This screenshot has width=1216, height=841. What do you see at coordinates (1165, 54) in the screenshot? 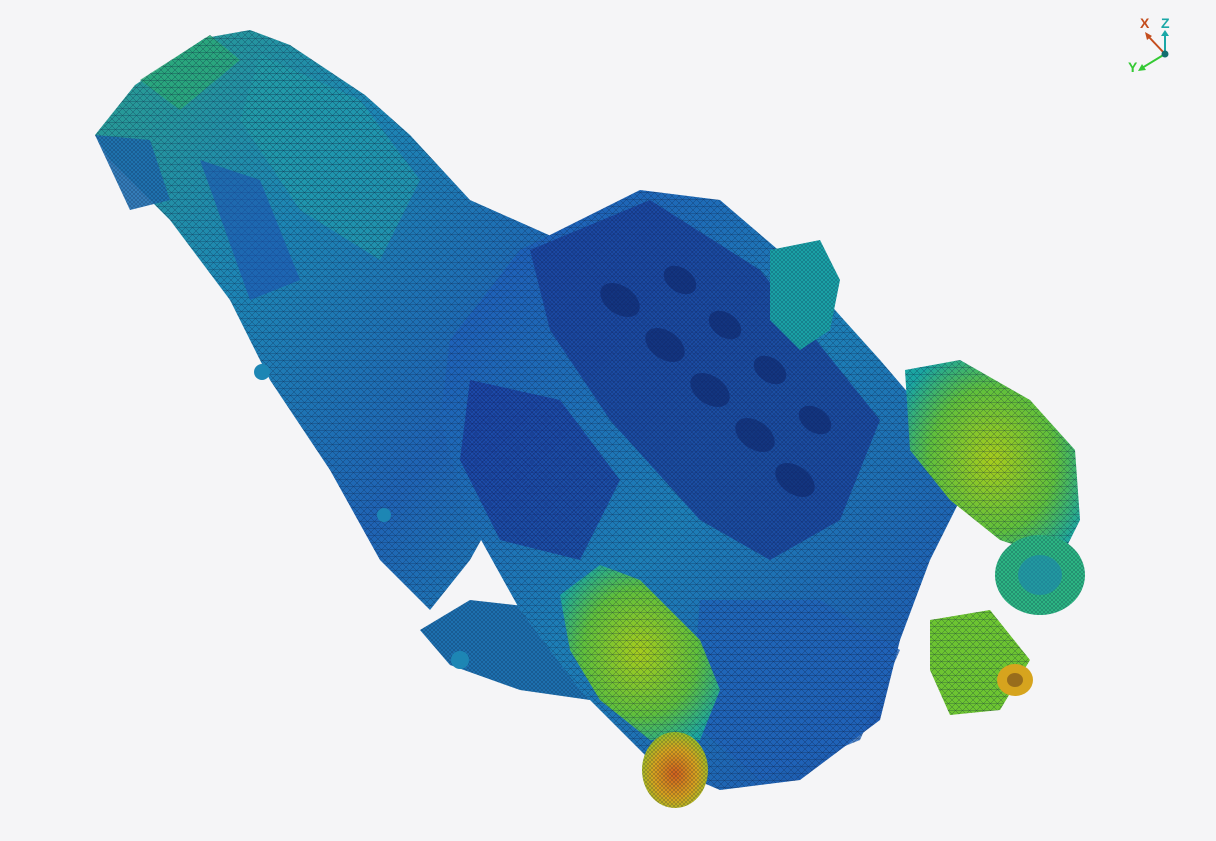
I see `triad-origin` at bounding box center [1165, 54].